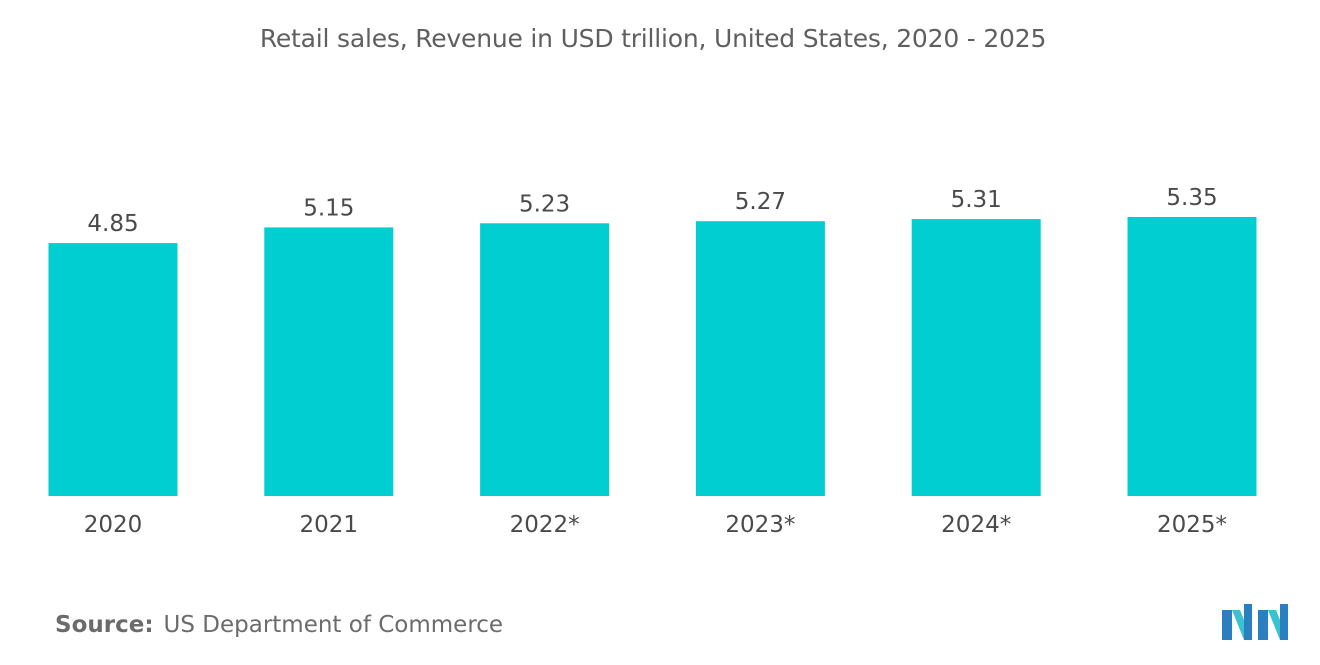  I want to click on source-note: Source: US Department of Commerce, so click(279, 625).